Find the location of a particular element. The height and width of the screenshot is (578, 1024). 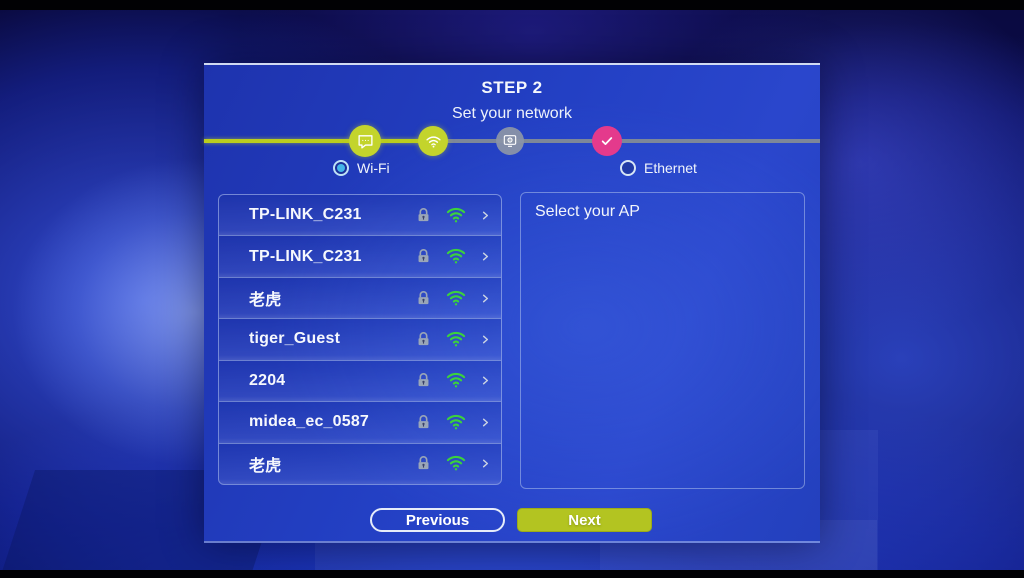

radio-ethernet: Ethernet is located at coordinates (658, 168).